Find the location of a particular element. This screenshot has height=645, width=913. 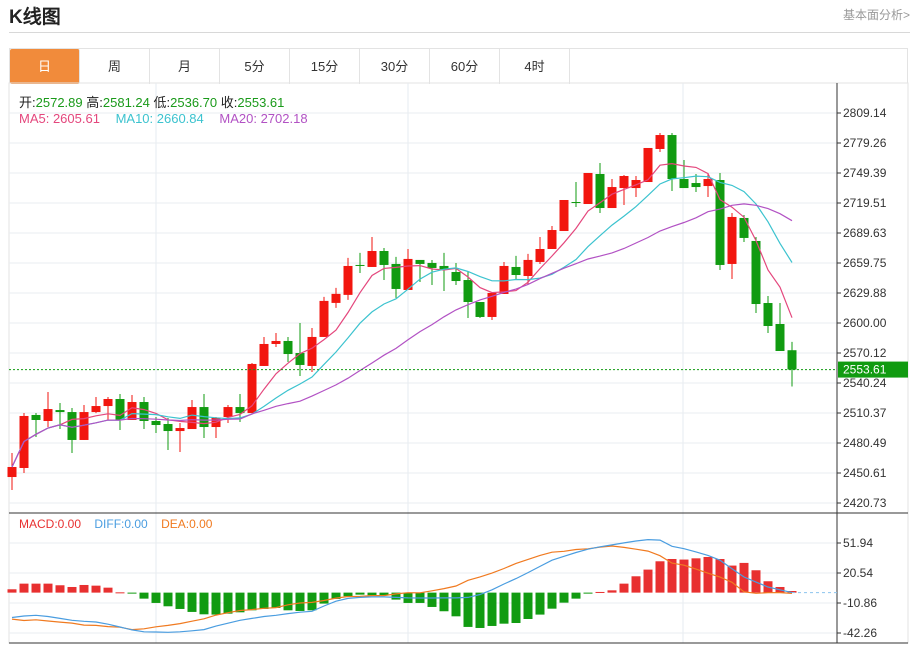

tab-60min: 60分 is located at coordinates (465, 66).